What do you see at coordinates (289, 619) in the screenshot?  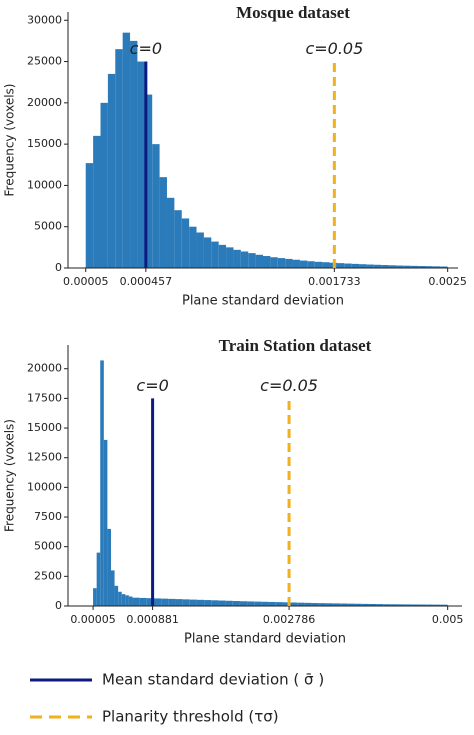 I see `x-tick-label: 0.002786` at bounding box center [289, 619].